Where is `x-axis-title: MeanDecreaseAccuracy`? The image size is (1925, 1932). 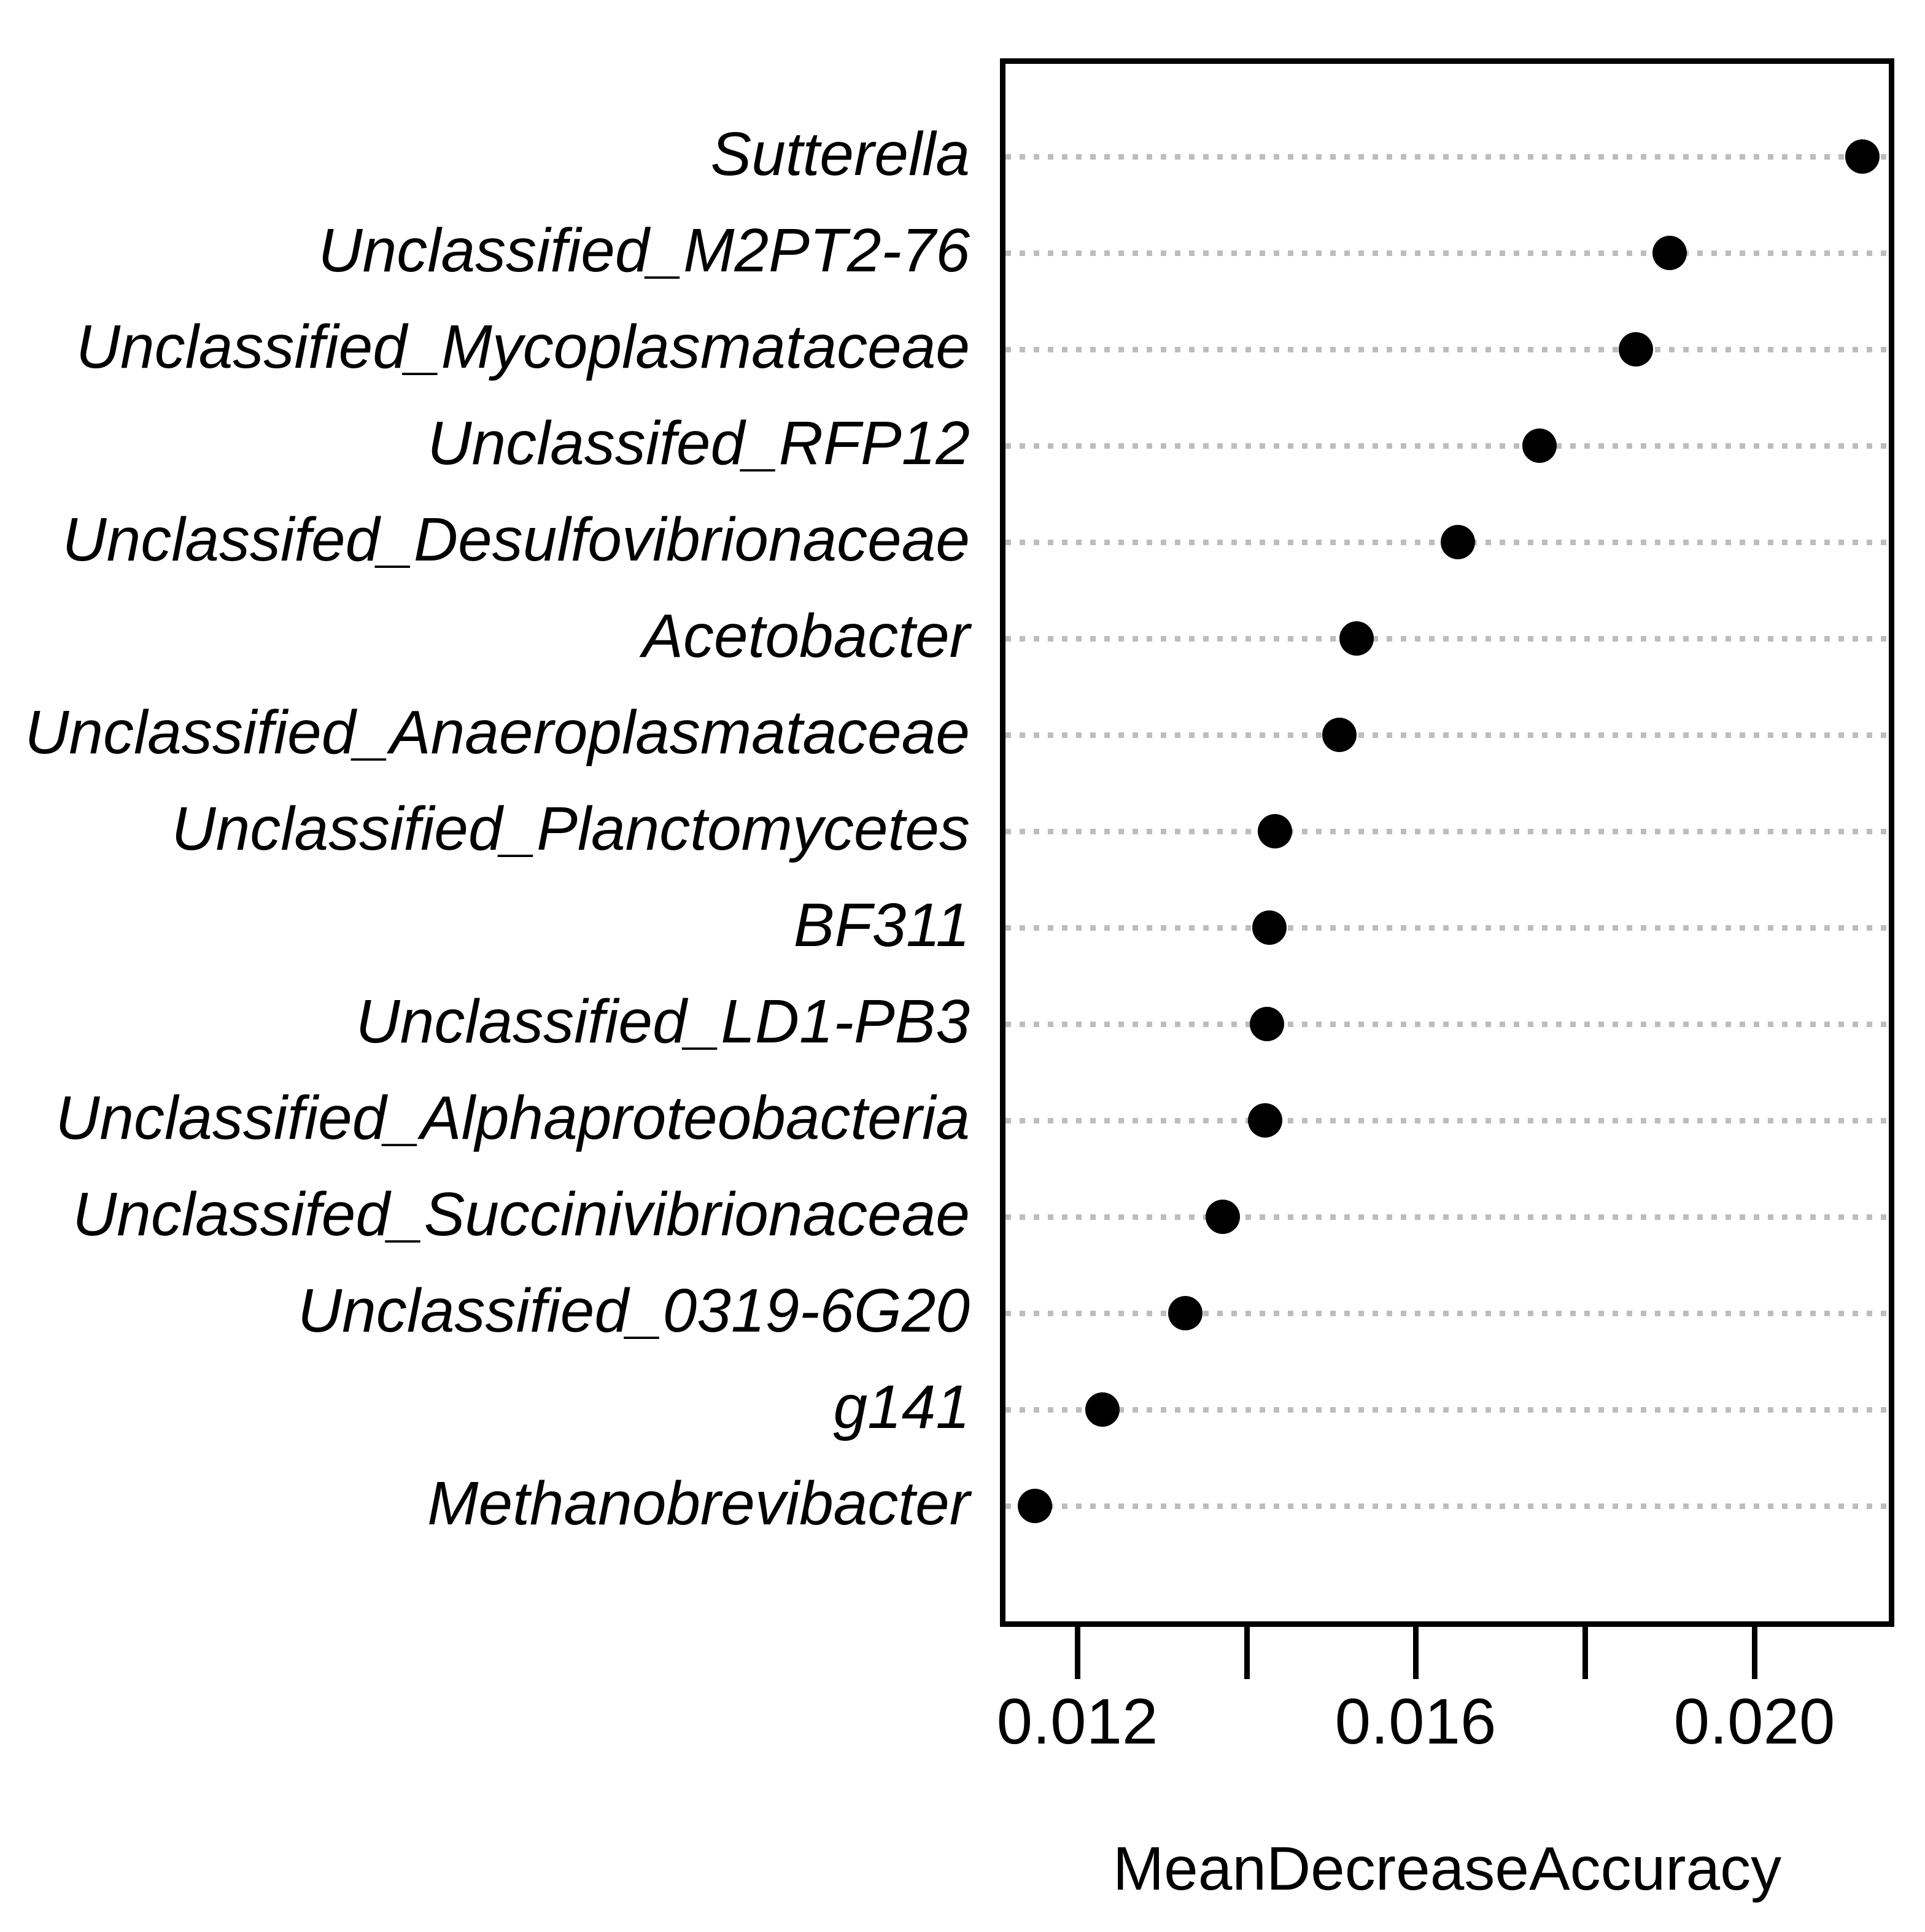 x-axis-title: MeanDecreaseAccuracy is located at coordinates (1447, 1868).